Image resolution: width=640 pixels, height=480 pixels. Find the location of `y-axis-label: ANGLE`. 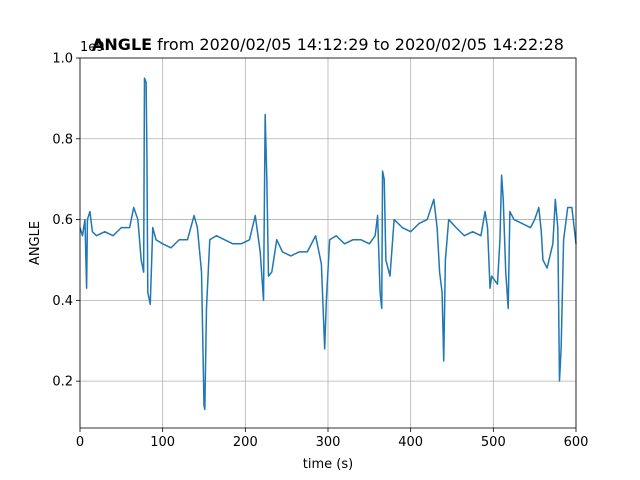

y-axis-label: ANGLE is located at coordinates (35, 243).